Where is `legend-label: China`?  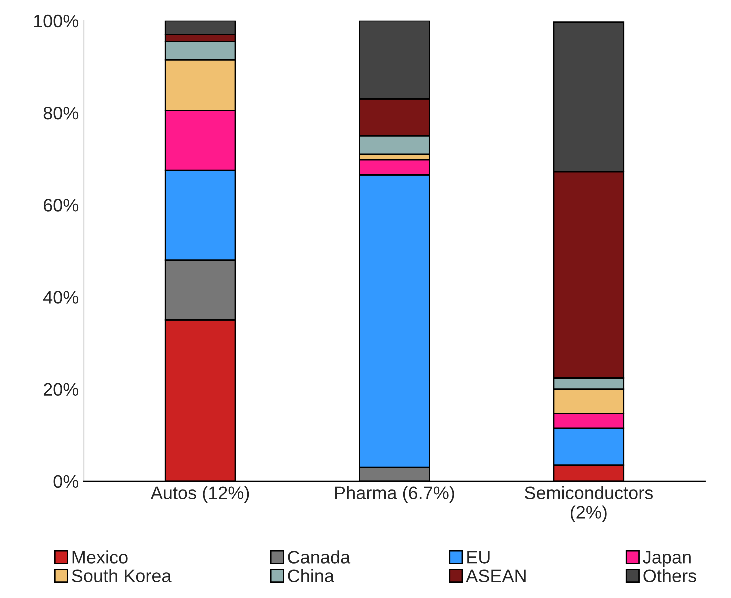 legend-label: China is located at coordinates (311, 575).